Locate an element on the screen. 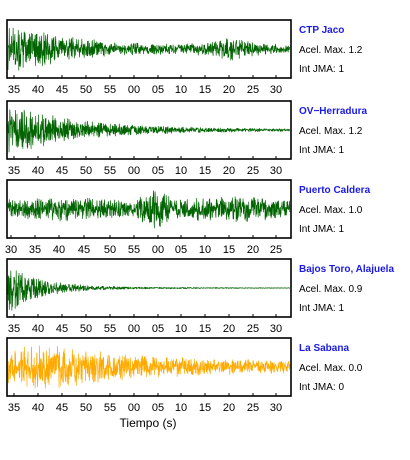  station-name: Bajos Toro, Alajuela is located at coordinates (346, 269).